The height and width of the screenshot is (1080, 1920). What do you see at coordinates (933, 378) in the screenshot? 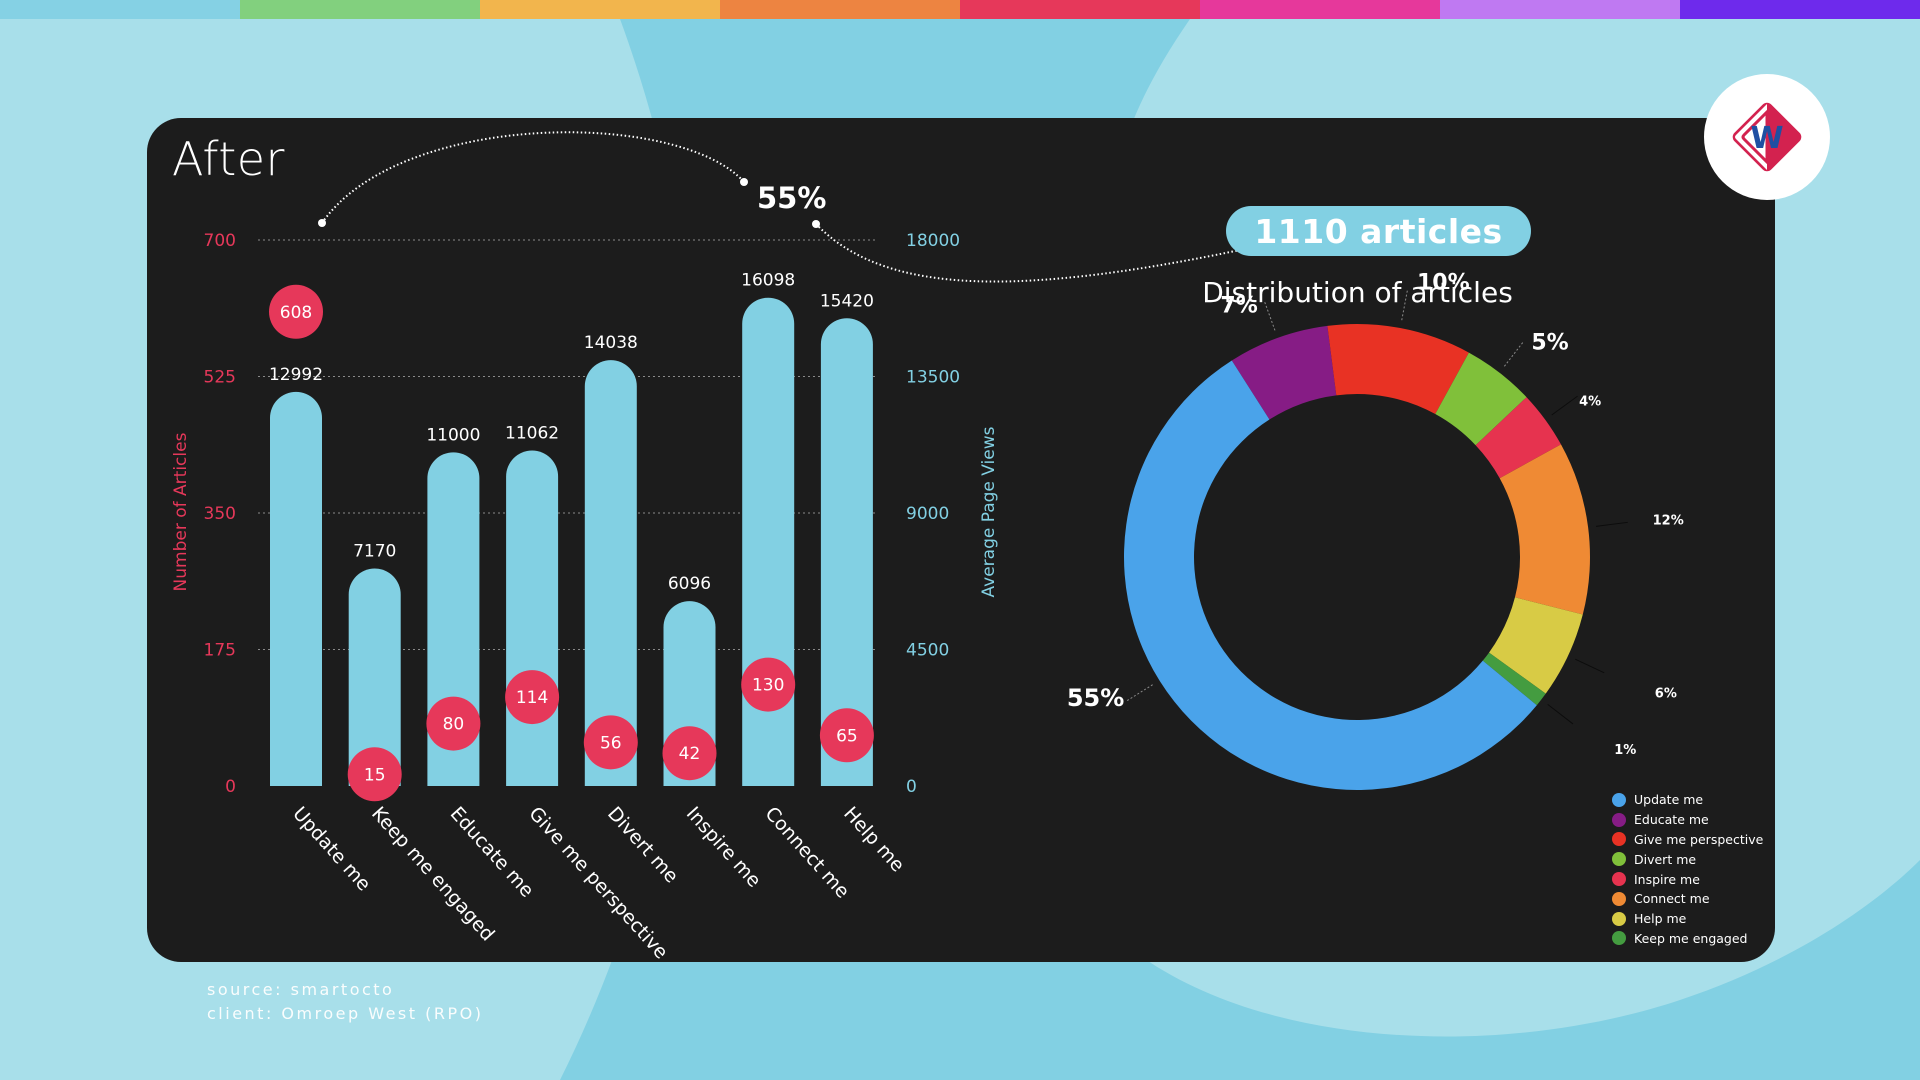
I see `y-right-tick-label: 13500` at bounding box center [933, 378].